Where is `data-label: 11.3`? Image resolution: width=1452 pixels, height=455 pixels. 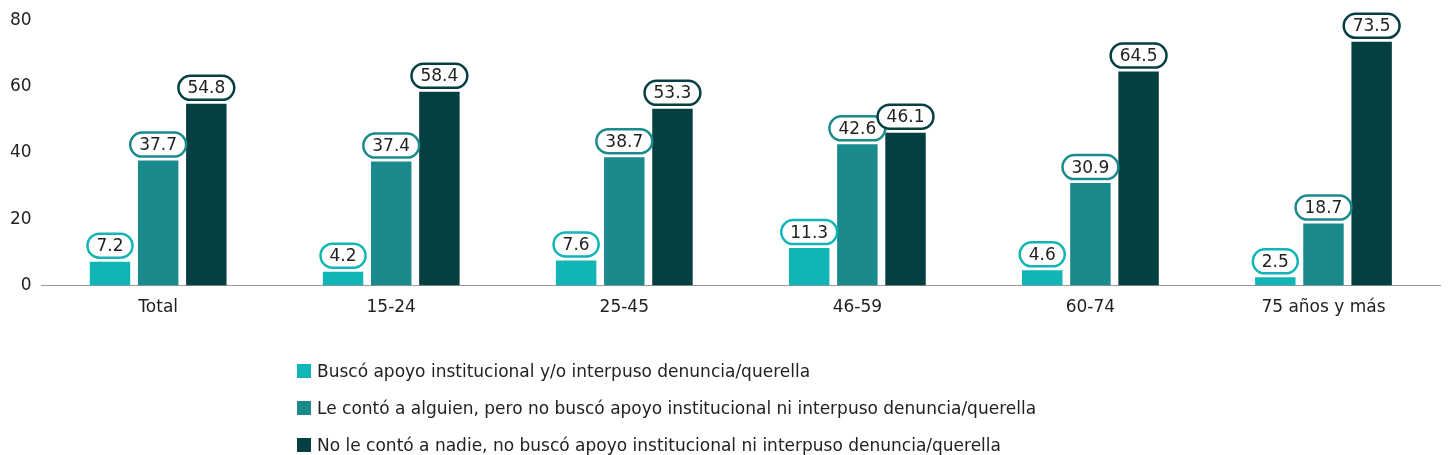 data-label: 11.3 is located at coordinates (809, 231).